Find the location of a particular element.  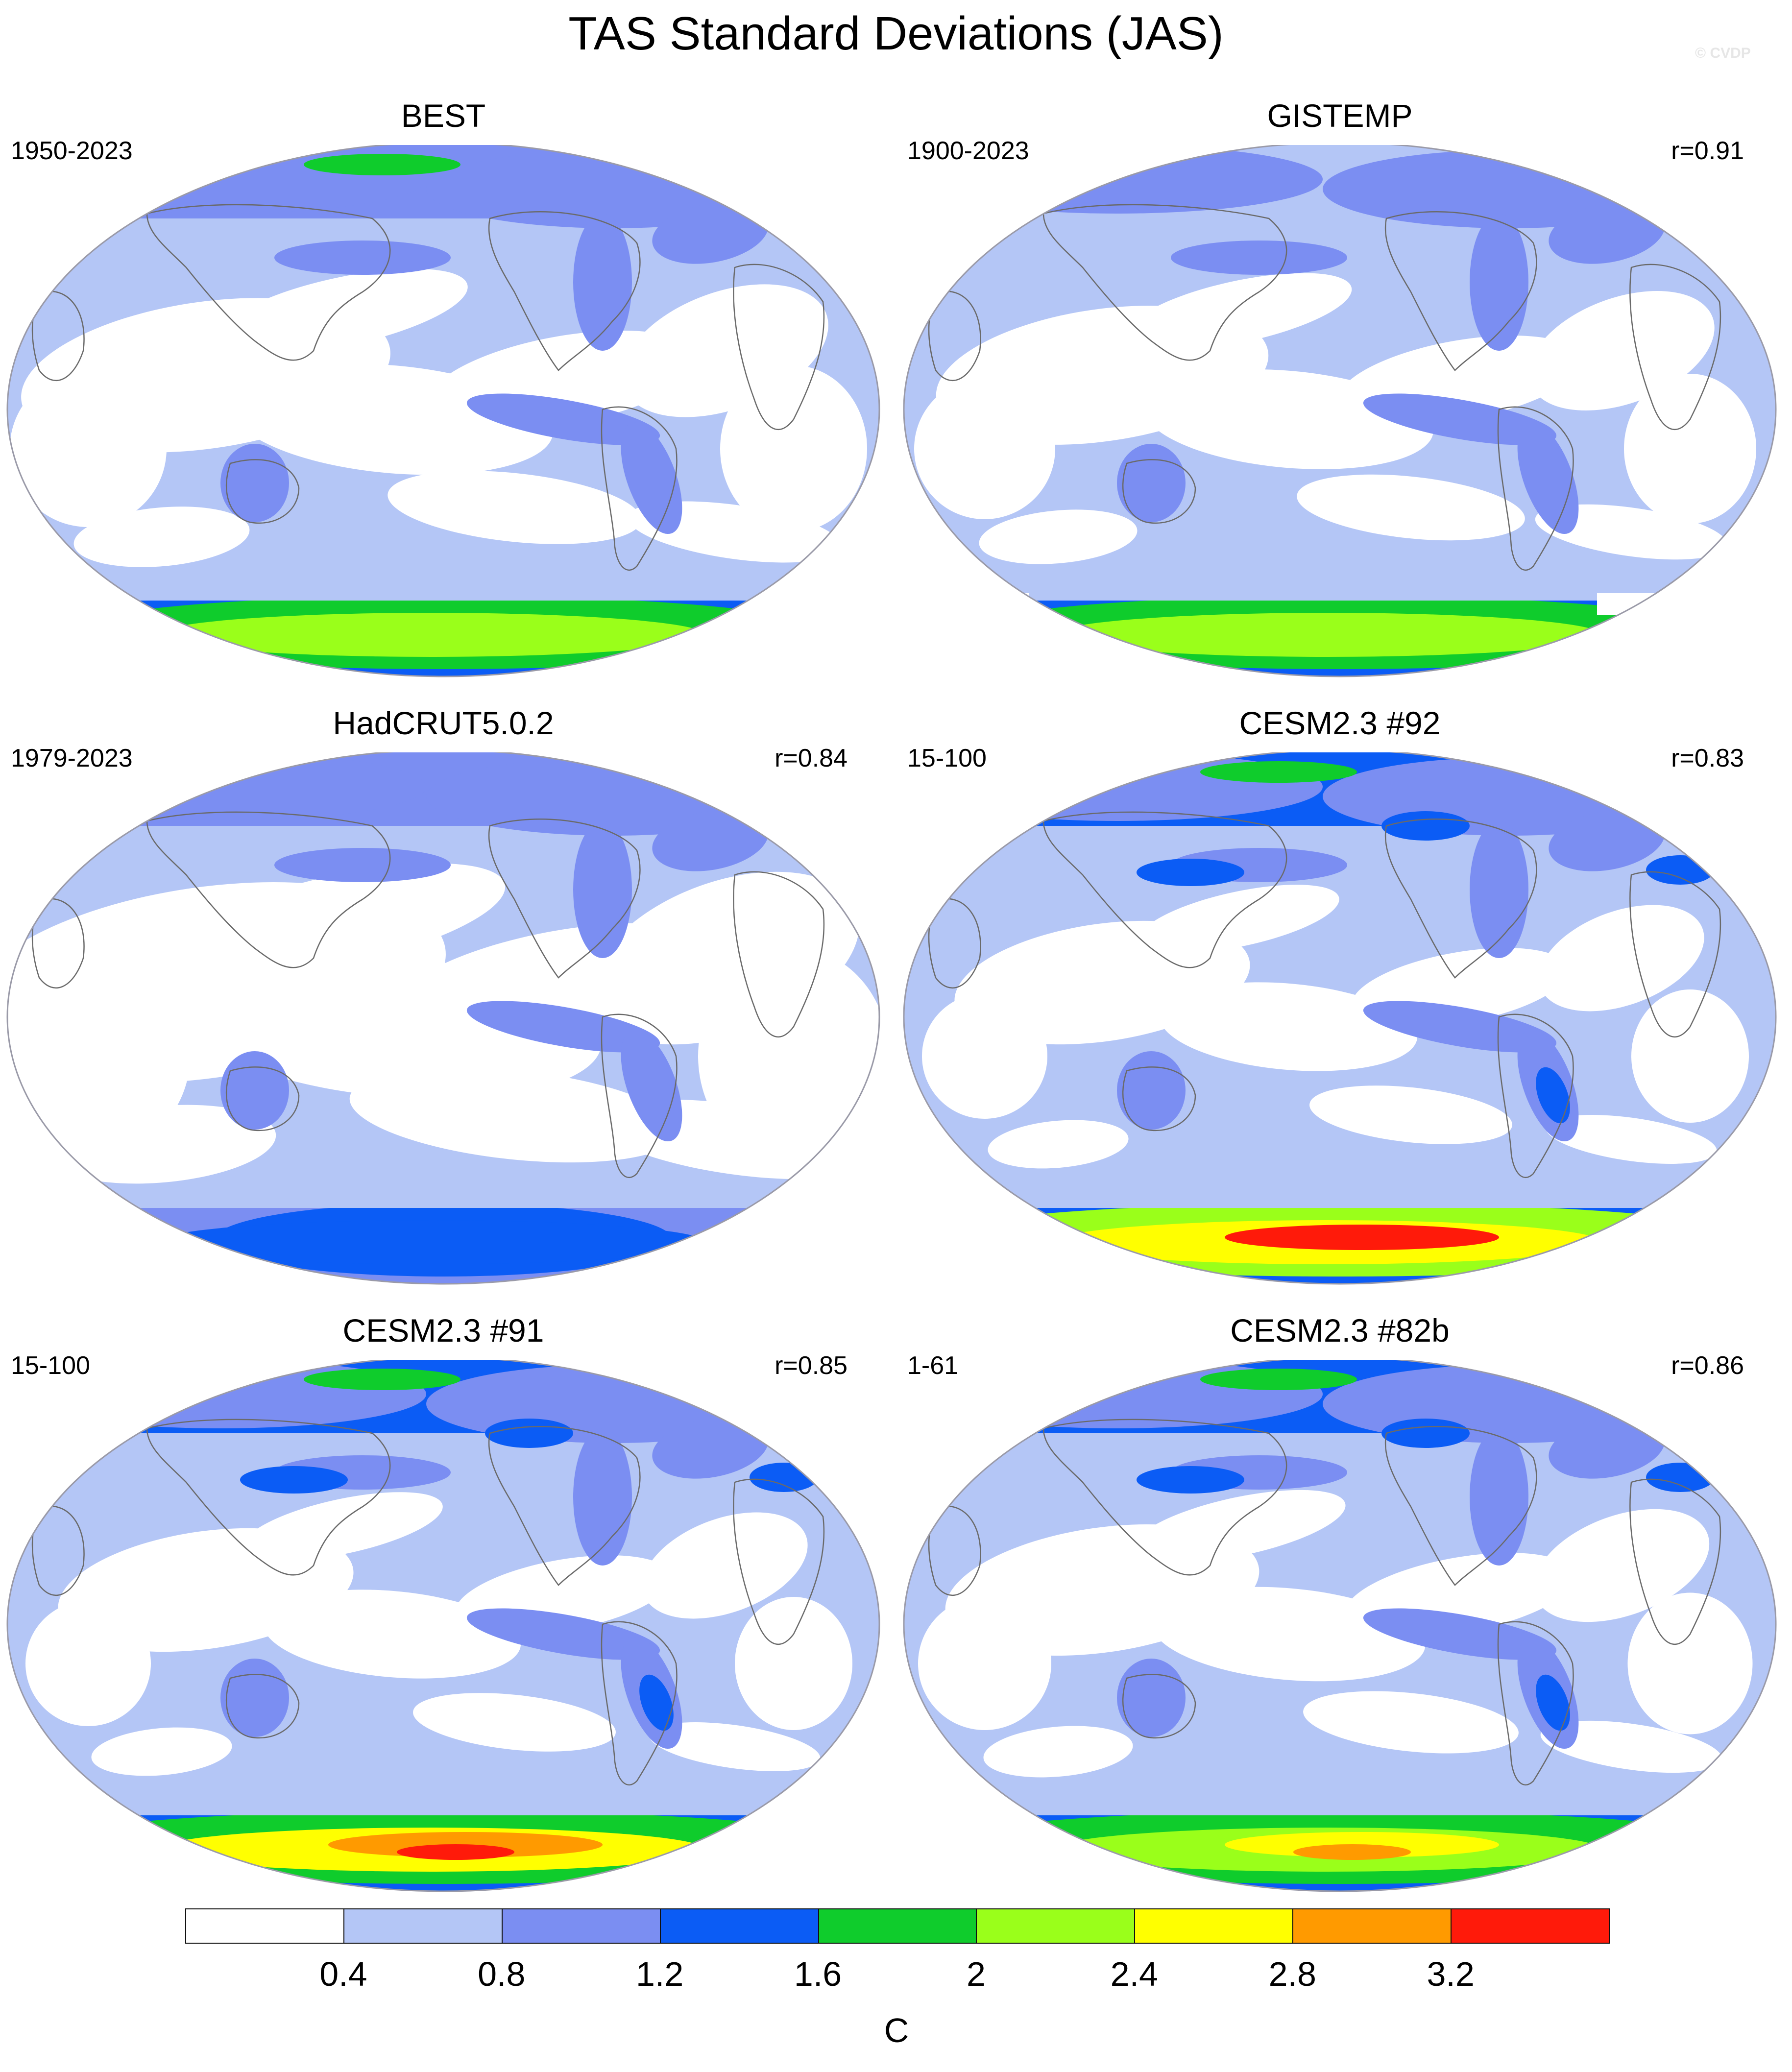

enso-region is located at coordinates (563, 419).